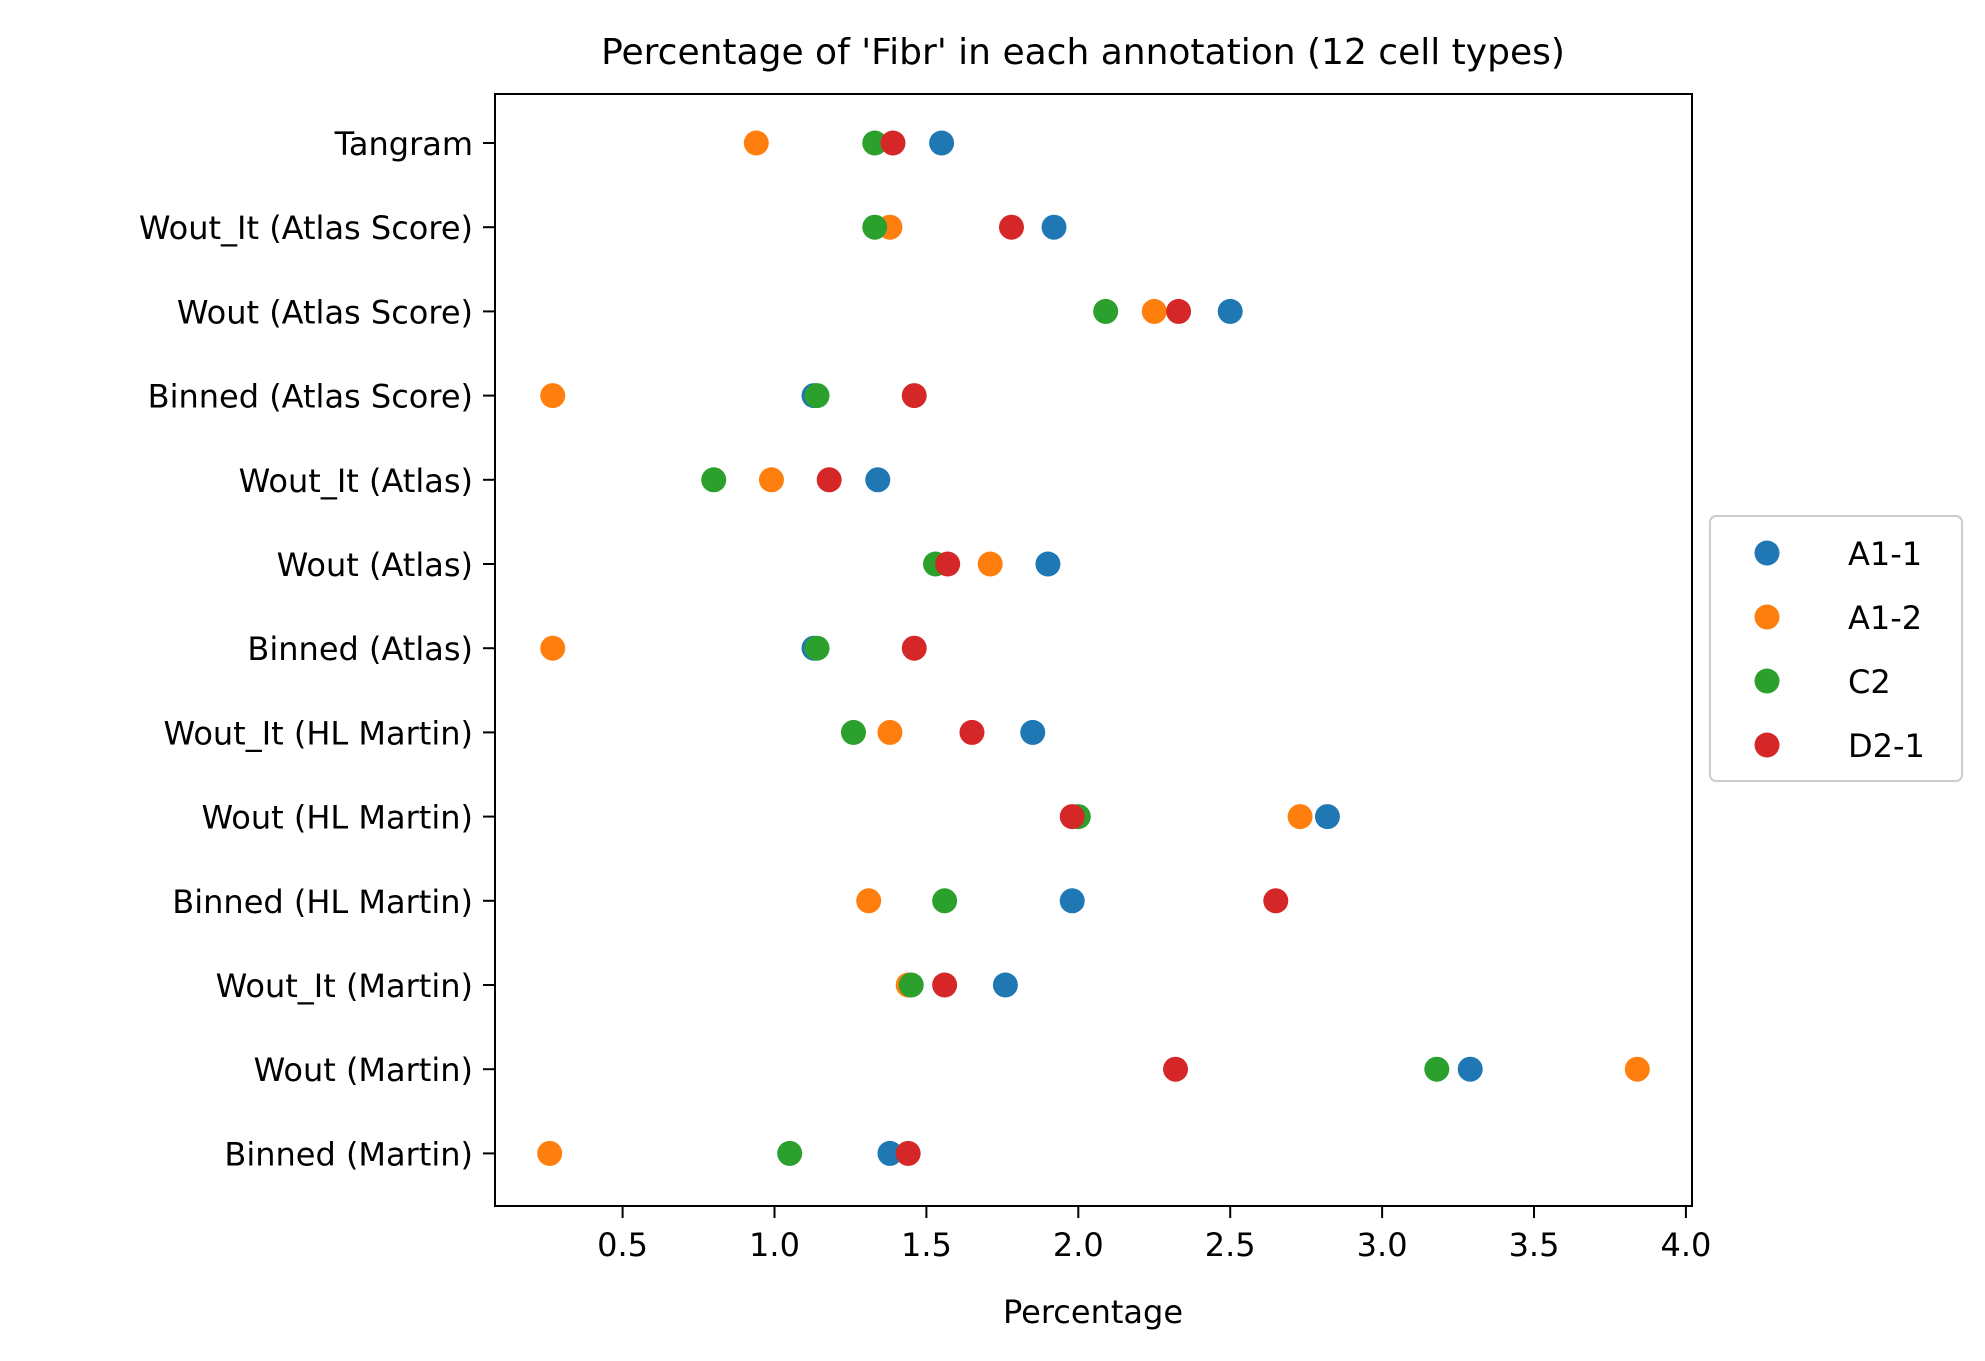 The height and width of the screenshot is (1361, 1985). What do you see at coordinates (1685, 1245) in the screenshot?
I see `x-tick-label: 4.0` at bounding box center [1685, 1245].